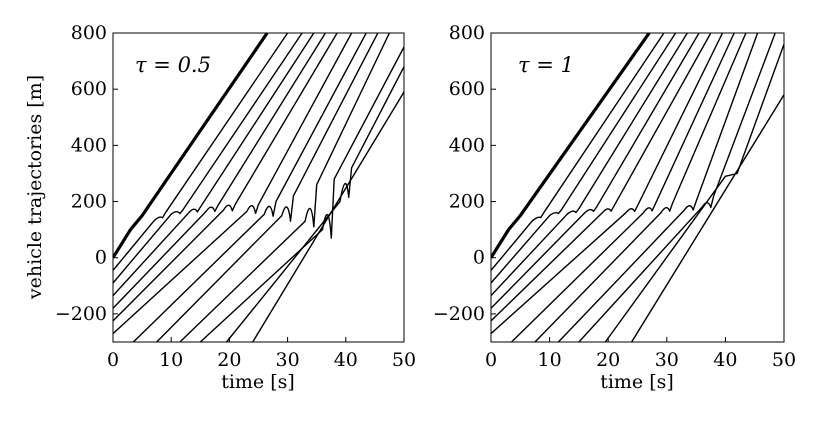 This screenshot has height=422, width=830. Describe the element at coordinates (173, 65) in the screenshot. I see `panel-1-annotation: τ = 0.5` at that location.